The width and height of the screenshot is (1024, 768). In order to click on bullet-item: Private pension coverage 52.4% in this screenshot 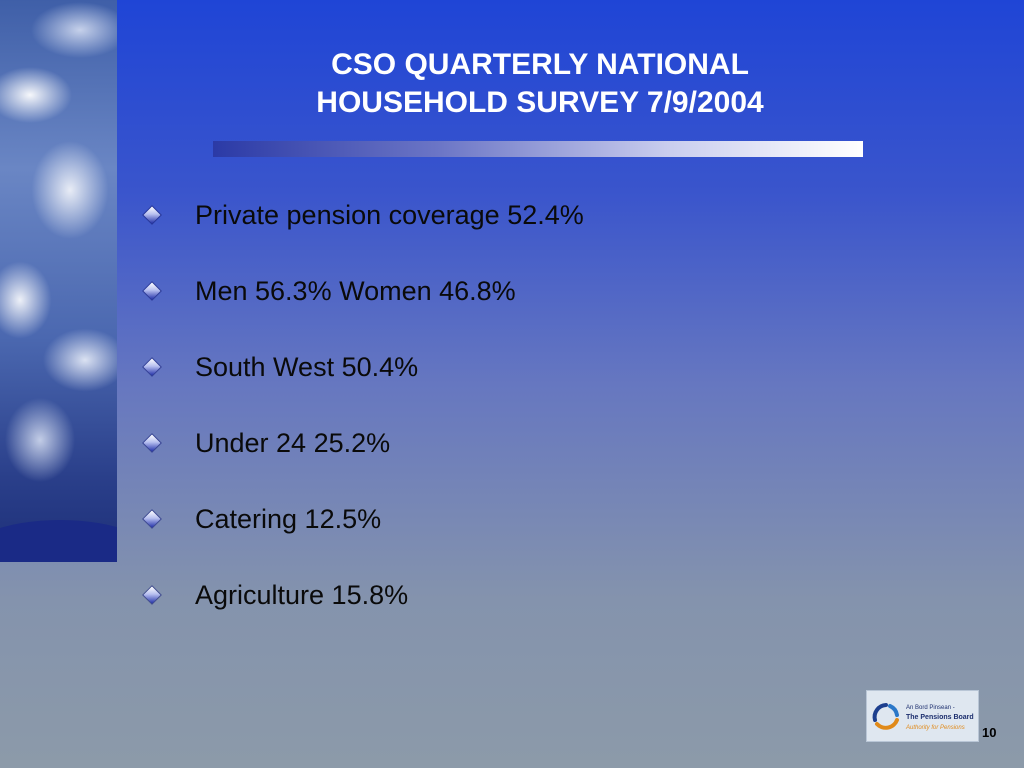, I will do `click(490, 215)`.